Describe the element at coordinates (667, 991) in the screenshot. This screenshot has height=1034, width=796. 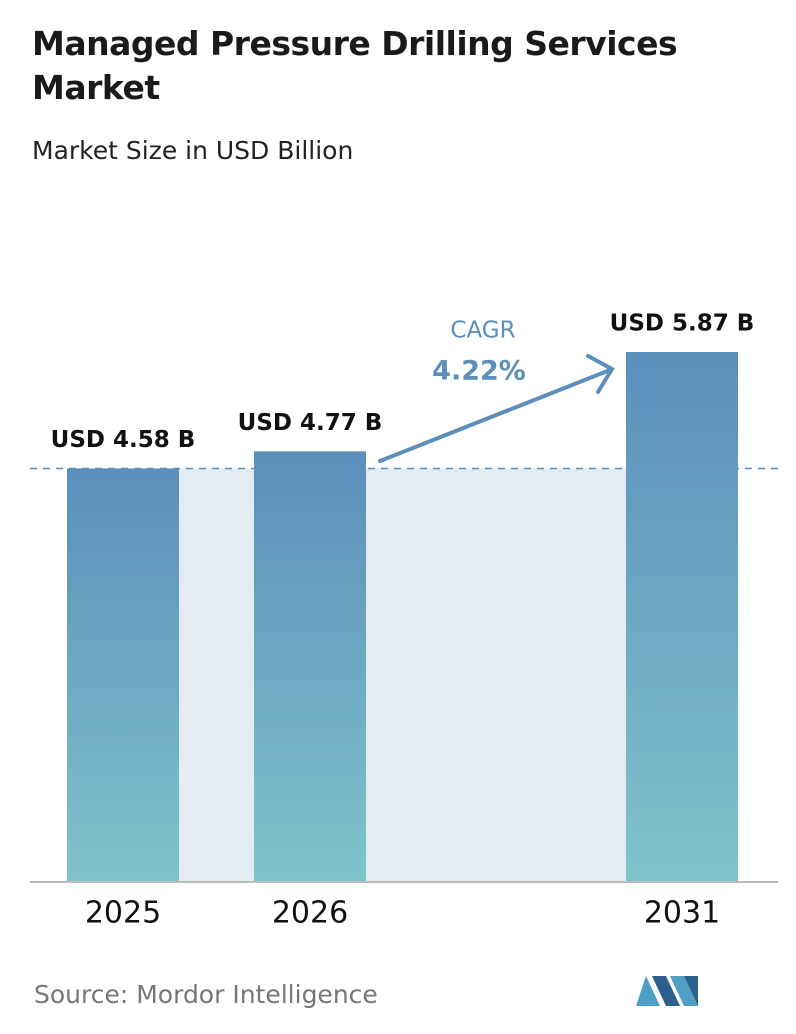
I see `logo` at that location.